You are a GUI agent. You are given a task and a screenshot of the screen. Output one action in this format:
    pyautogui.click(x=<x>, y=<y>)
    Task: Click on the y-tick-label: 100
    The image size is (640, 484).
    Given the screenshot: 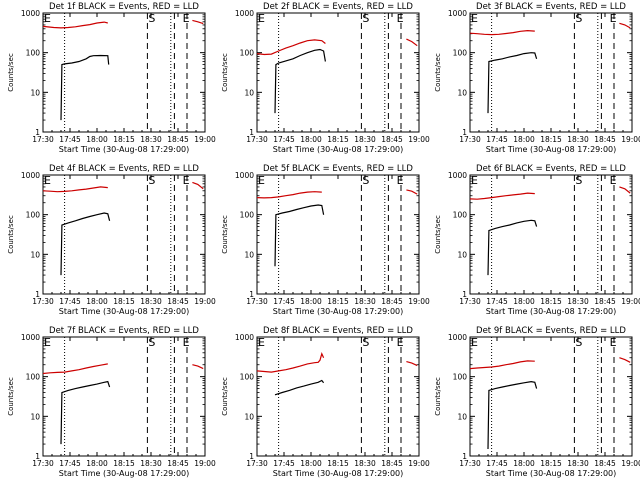 What is the action you would take?
    pyautogui.click(x=460, y=53)
    